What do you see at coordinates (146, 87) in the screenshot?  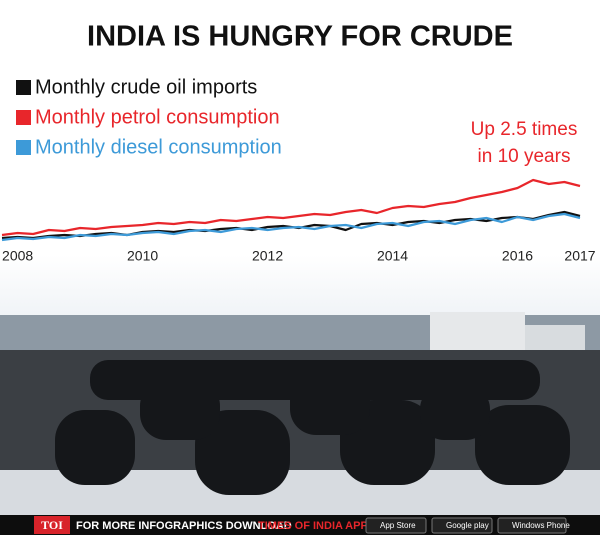 I see `legend-label: Monthly crude oil imports` at bounding box center [146, 87].